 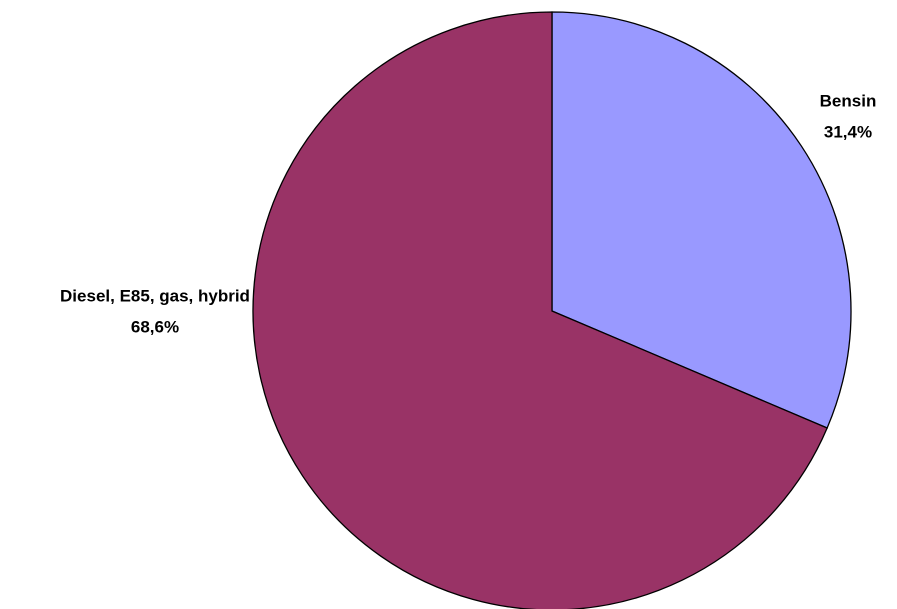 I want to click on slice-value-label: 31,4%, so click(x=848, y=131).